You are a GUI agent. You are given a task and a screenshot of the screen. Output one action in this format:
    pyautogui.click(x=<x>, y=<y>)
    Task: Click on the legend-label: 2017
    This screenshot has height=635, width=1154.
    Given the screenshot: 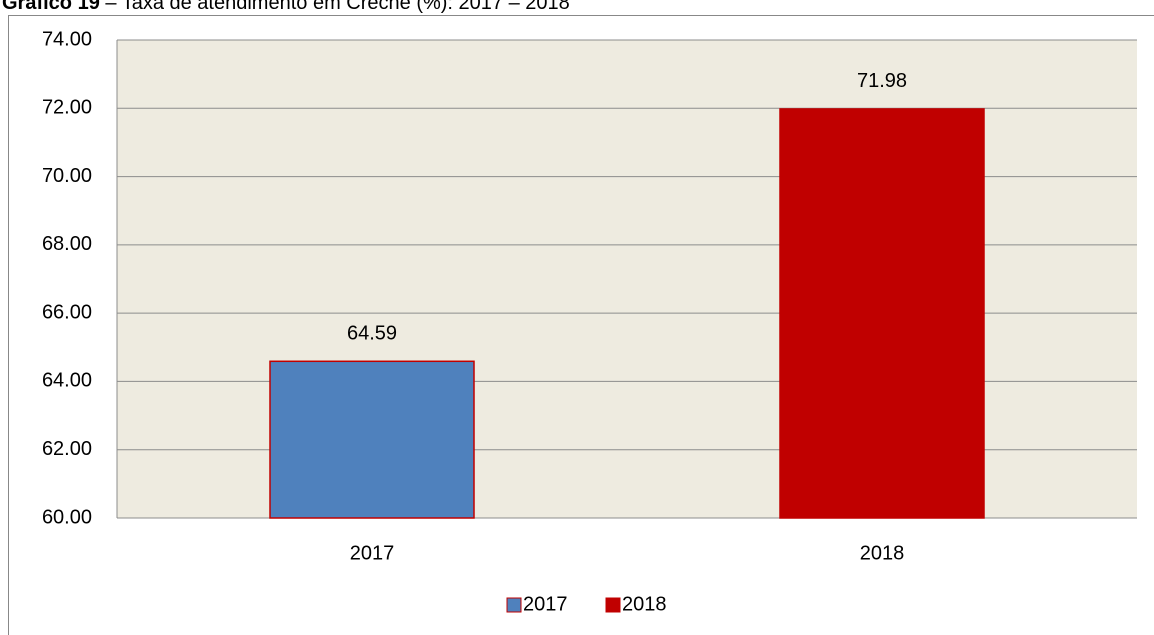 What is the action you would take?
    pyautogui.click(x=545, y=604)
    